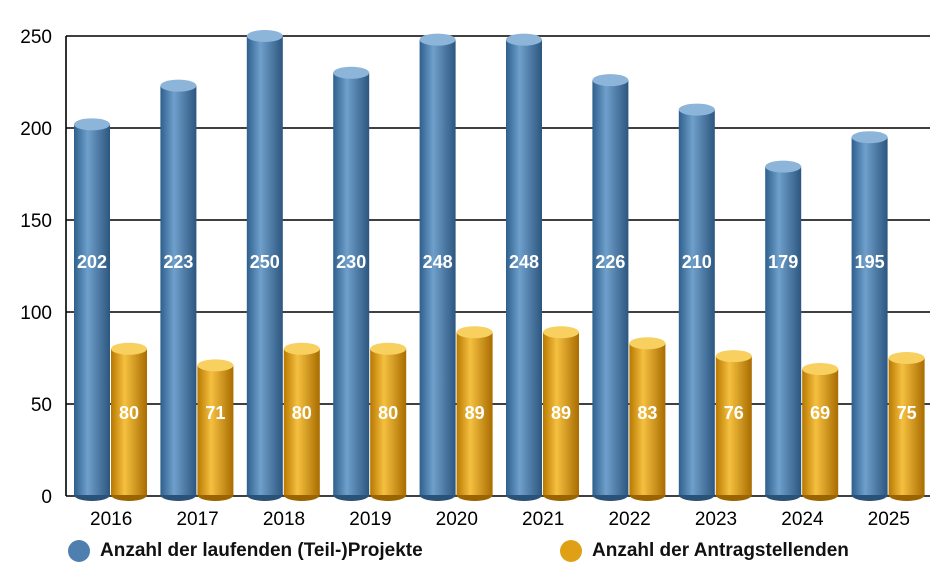  Describe the element at coordinates (178, 262) in the screenshot. I see `data-label: 223` at that location.